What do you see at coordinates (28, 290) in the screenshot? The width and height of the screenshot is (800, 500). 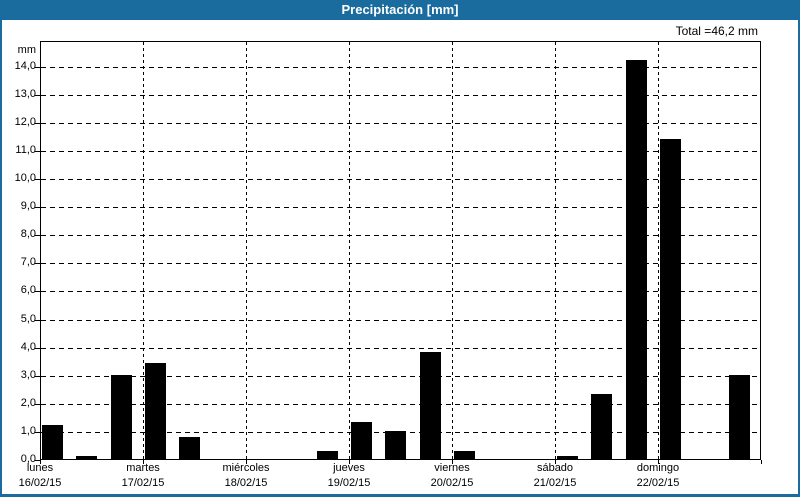 I see `y-axis-tick-label: 6,0` at bounding box center [28, 290].